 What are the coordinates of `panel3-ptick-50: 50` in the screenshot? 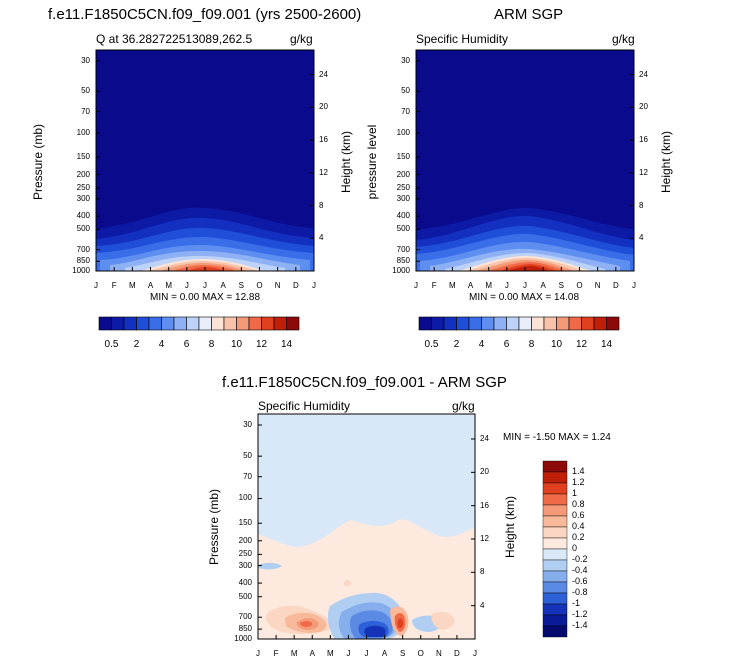 It's located at (247, 456).